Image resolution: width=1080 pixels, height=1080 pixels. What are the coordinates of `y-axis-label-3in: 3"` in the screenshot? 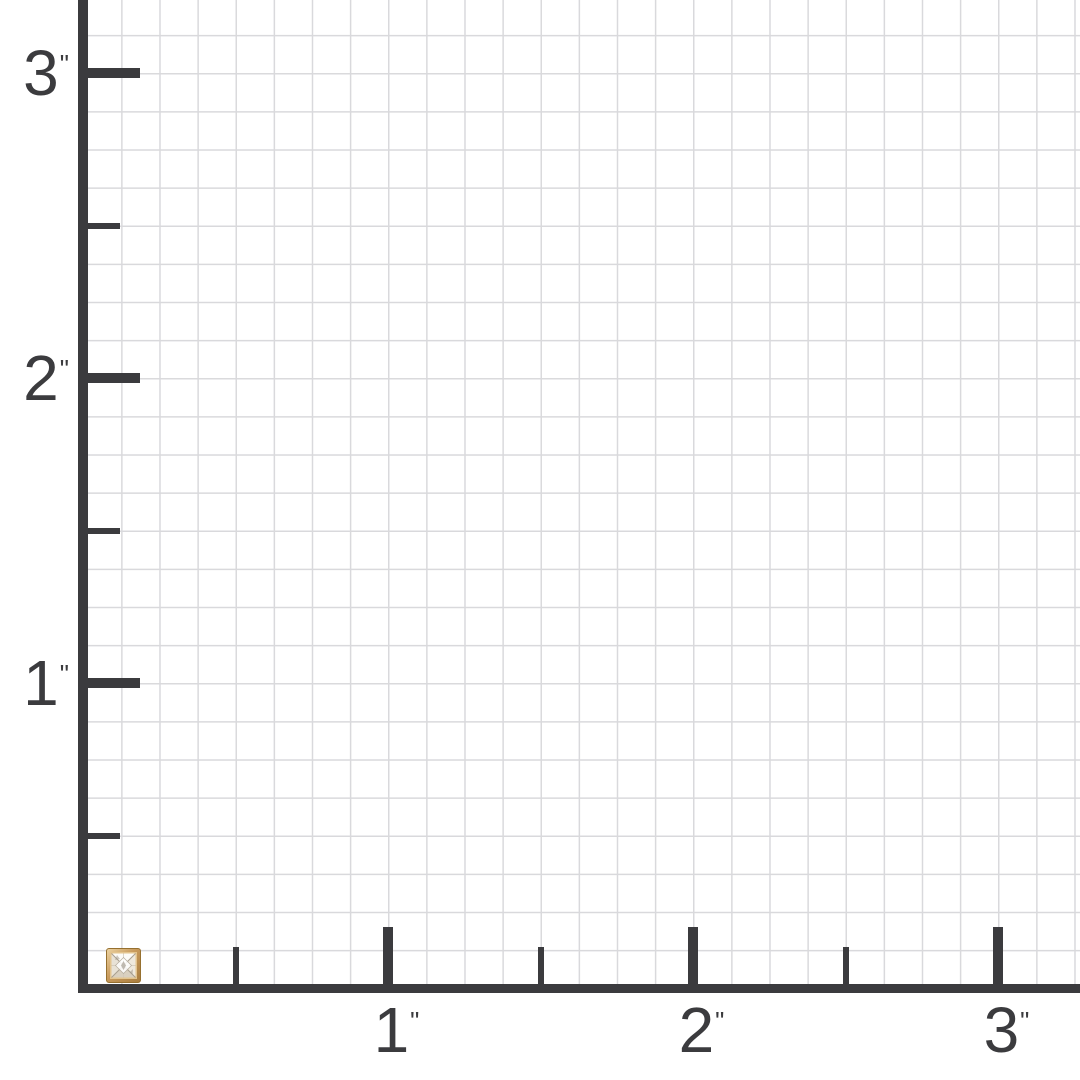 It's located at (34, 73).